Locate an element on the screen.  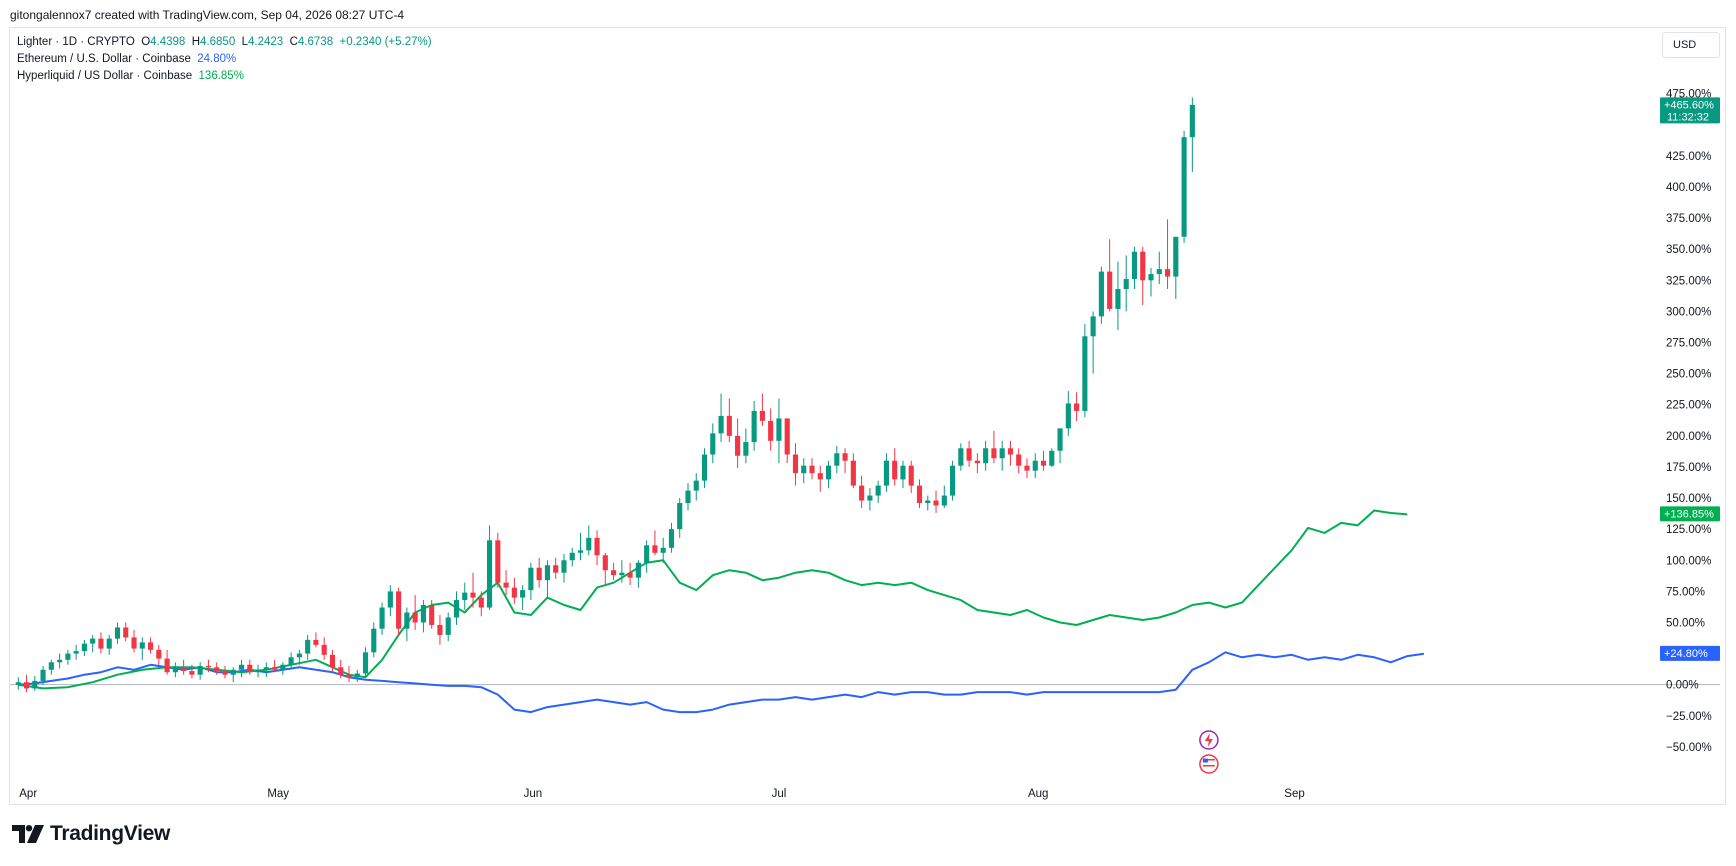
tradingview-brand: TradingView is located at coordinates (91, 834).